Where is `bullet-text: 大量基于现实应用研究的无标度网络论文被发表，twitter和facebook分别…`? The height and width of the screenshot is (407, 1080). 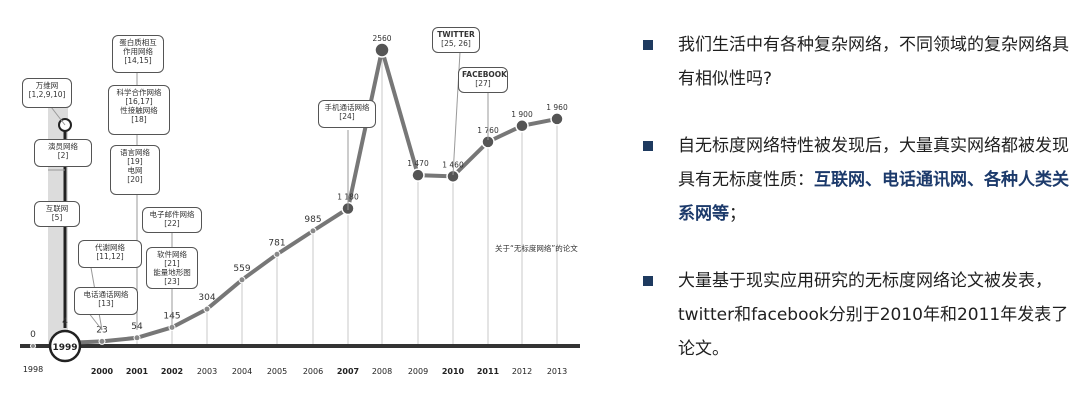 bullet-text: 大量基于现实应用研究的无标度网络论文被发表，twitter和facebook分别… is located at coordinates (873, 315).